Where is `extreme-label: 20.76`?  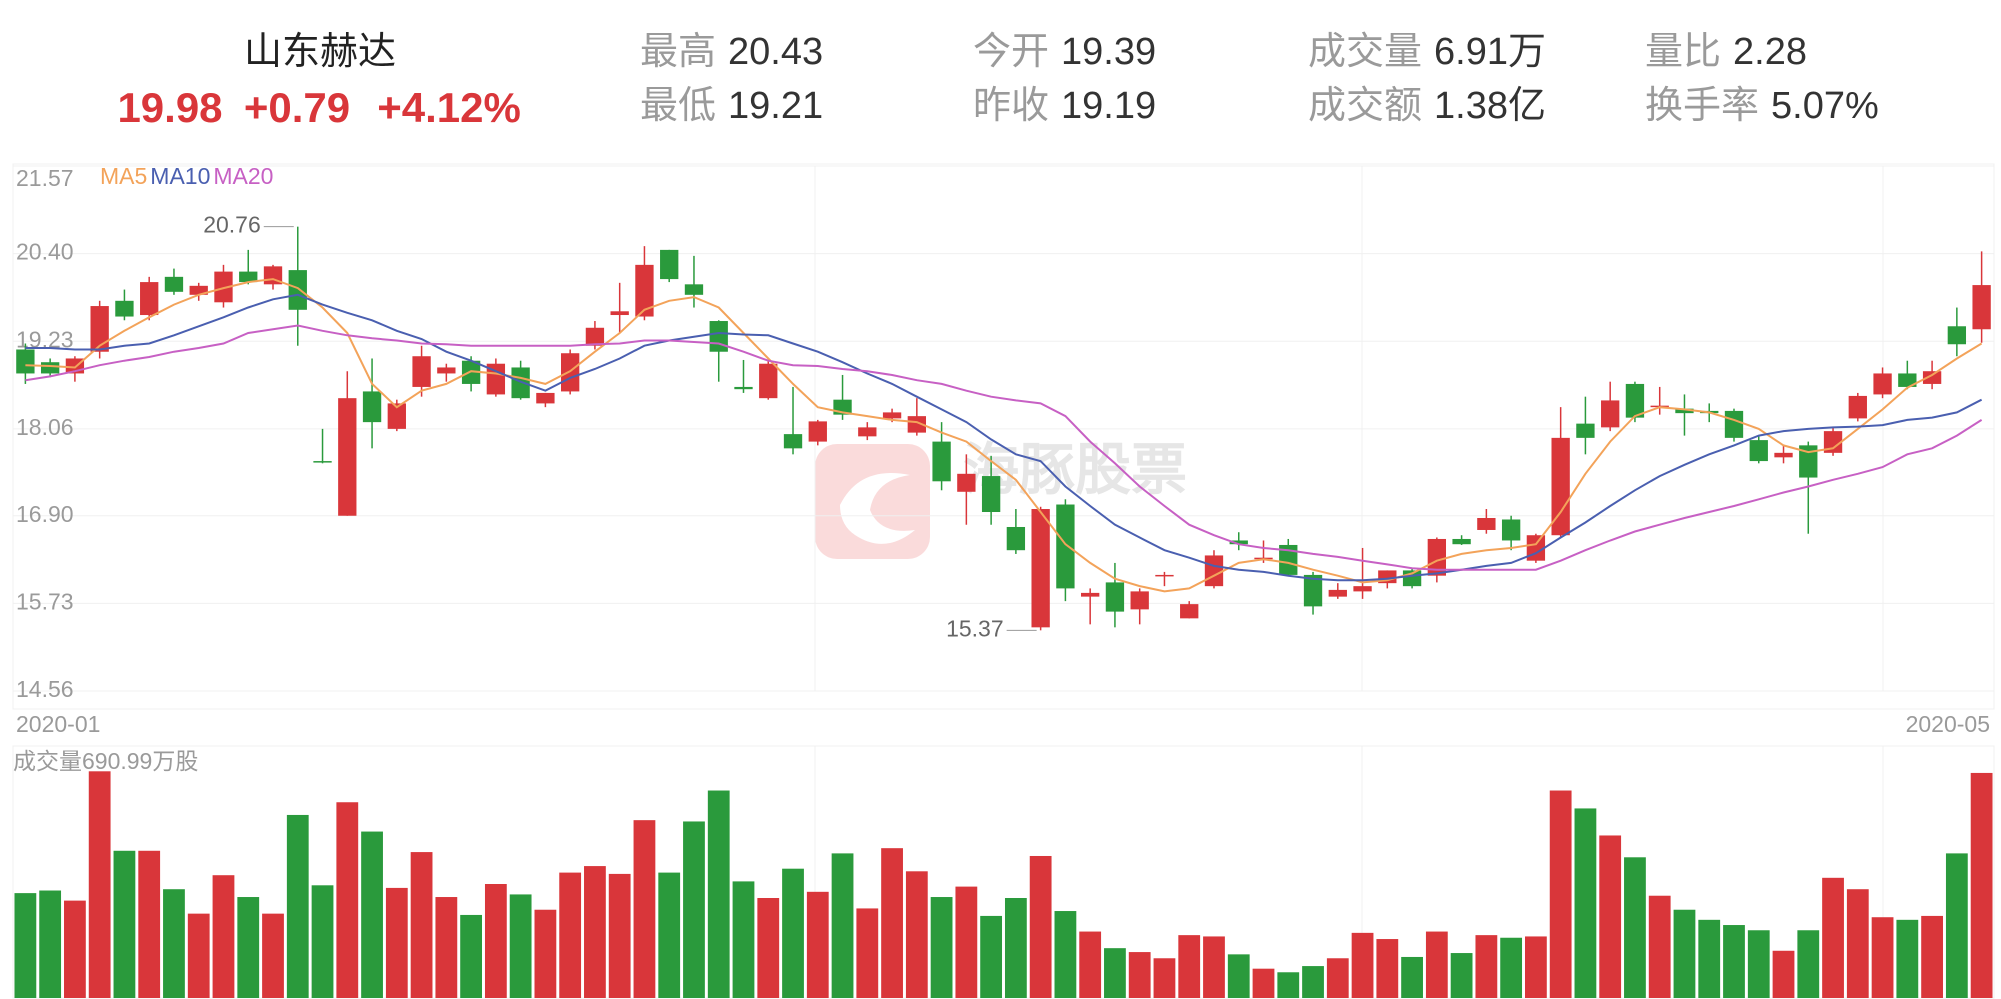
extreme-label: 20.76 is located at coordinates (232, 225).